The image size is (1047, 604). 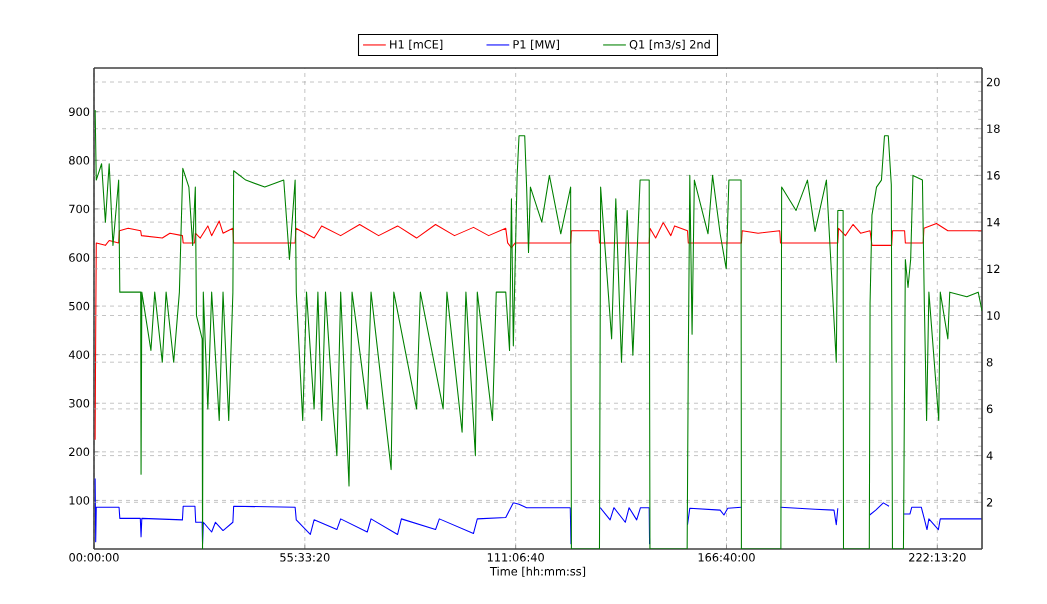 I want to click on y2-tick-label: 6, so click(x=989, y=409).